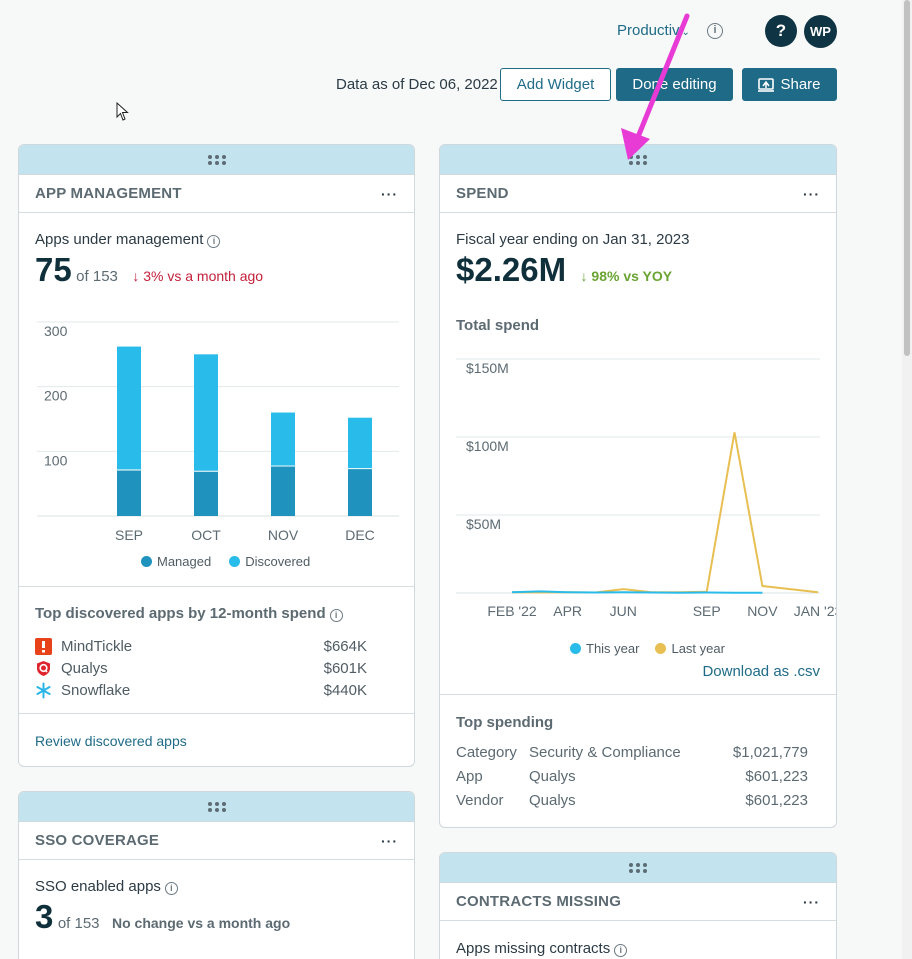 The height and width of the screenshot is (959, 912). What do you see at coordinates (56, 460) in the screenshot?
I see `y-tick-label: 100` at bounding box center [56, 460].